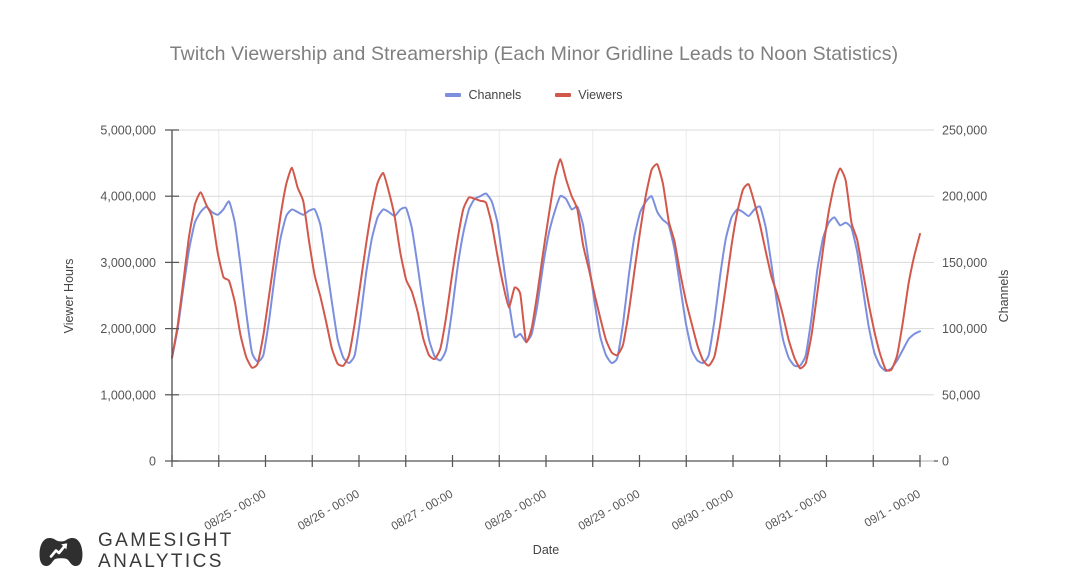 Image resolution: width=1068 pixels, height=580 pixels. What do you see at coordinates (1004, 296) in the screenshot?
I see `y2-axis-title: Channels` at bounding box center [1004, 296].